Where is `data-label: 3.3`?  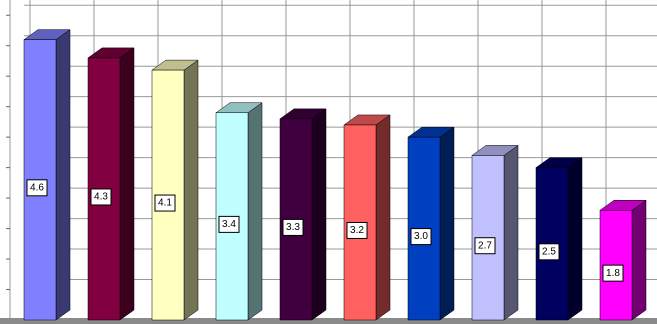 data-label: 3.3 is located at coordinates (293, 227).